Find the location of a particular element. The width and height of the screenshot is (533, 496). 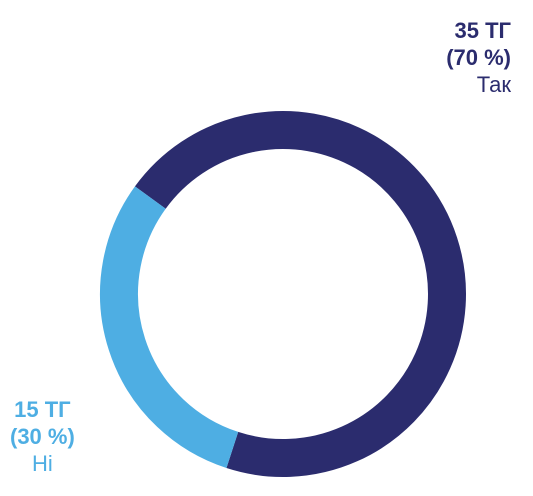

donut-slice-ni is located at coordinates (169, 327).